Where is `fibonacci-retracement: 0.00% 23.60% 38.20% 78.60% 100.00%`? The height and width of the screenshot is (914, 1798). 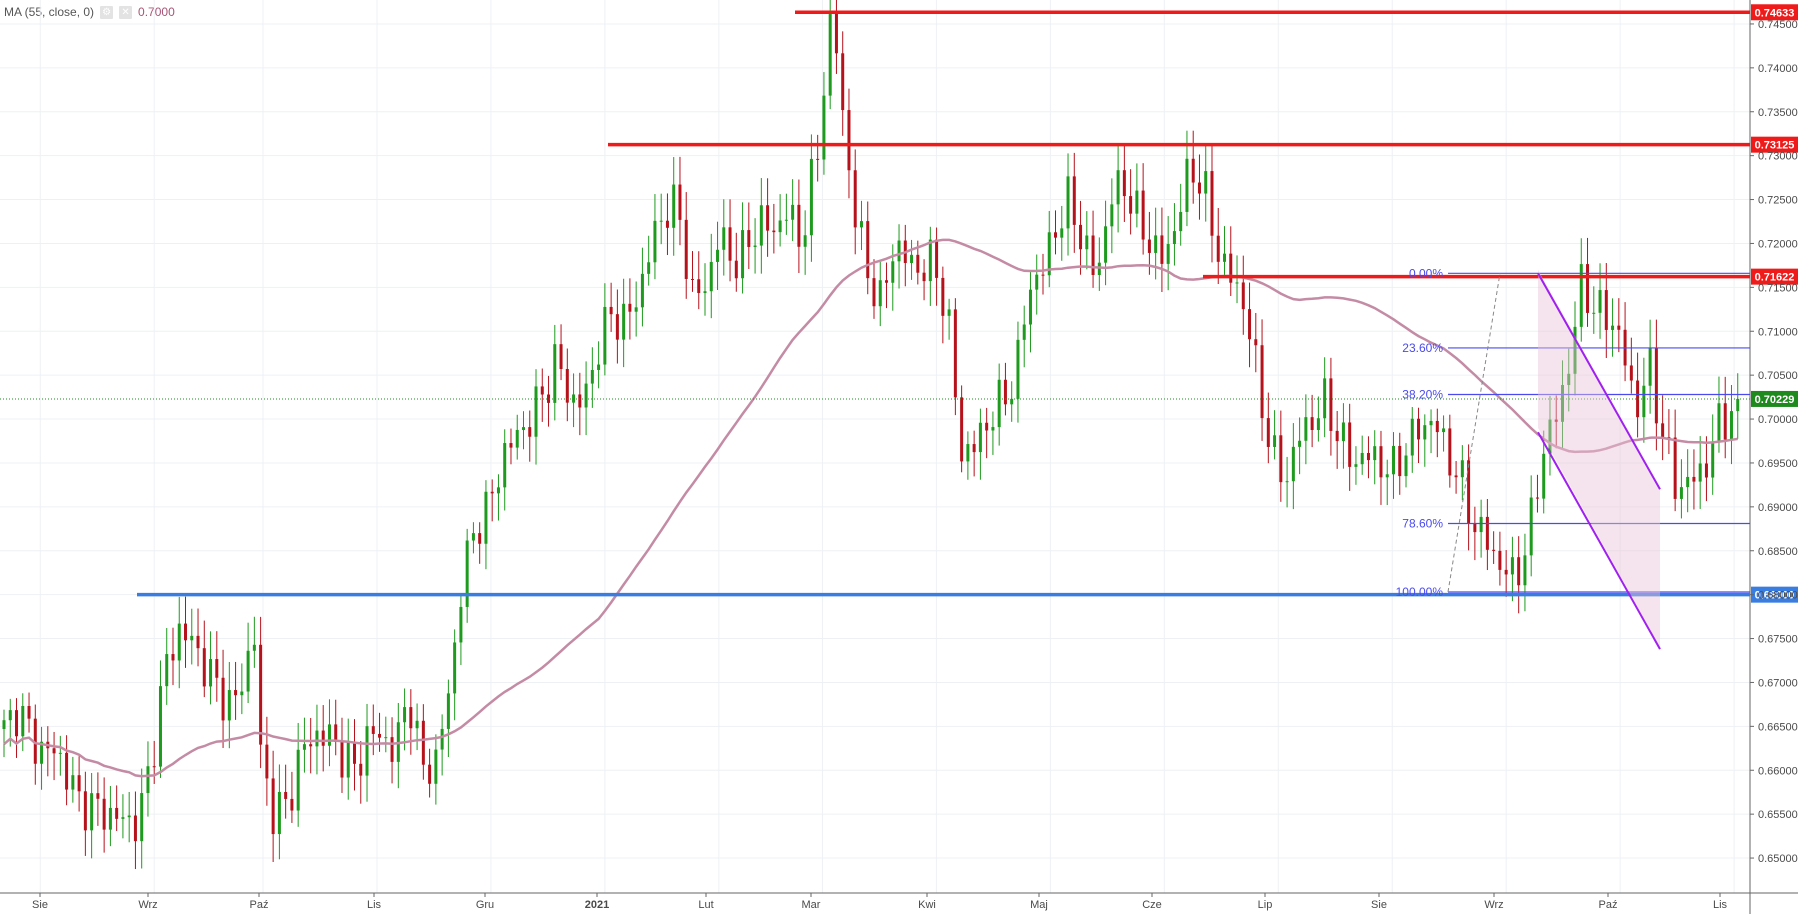 fibonacci-retracement: 0.00% 23.60% 38.20% 78.60% 100.00% is located at coordinates (1573, 432).